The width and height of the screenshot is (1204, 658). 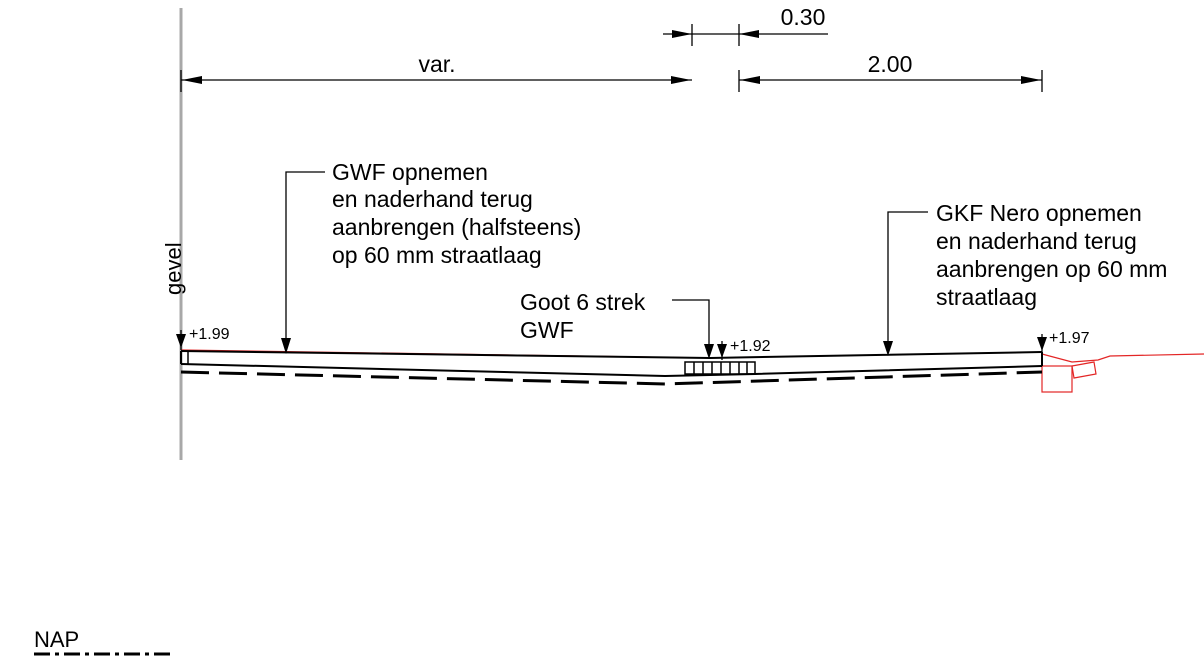 What do you see at coordinates (436, 64) in the screenshot?
I see `dimension-var-label: var.` at bounding box center [436, 64].